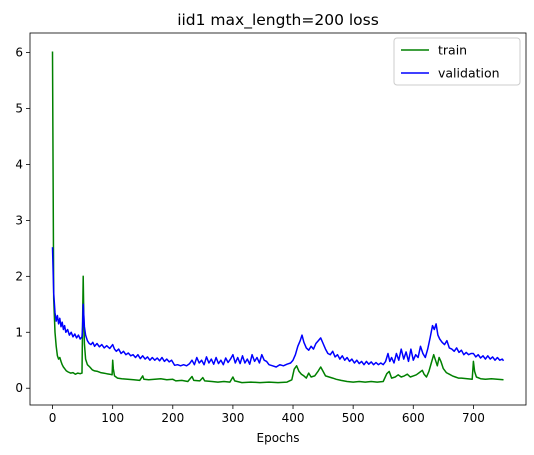 The height and width of the screenshot is (455, 534). Describe the element at coordinates (469, 73) in the screenshot. I see `legend-label-validation: validation` at that location.